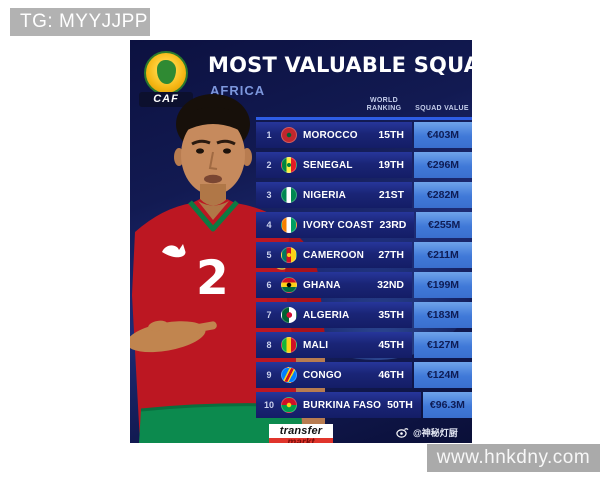  Describe the element at coordinates (391, 195) in the screenshot. I see `world-ranking-value: 21ST` at that location.